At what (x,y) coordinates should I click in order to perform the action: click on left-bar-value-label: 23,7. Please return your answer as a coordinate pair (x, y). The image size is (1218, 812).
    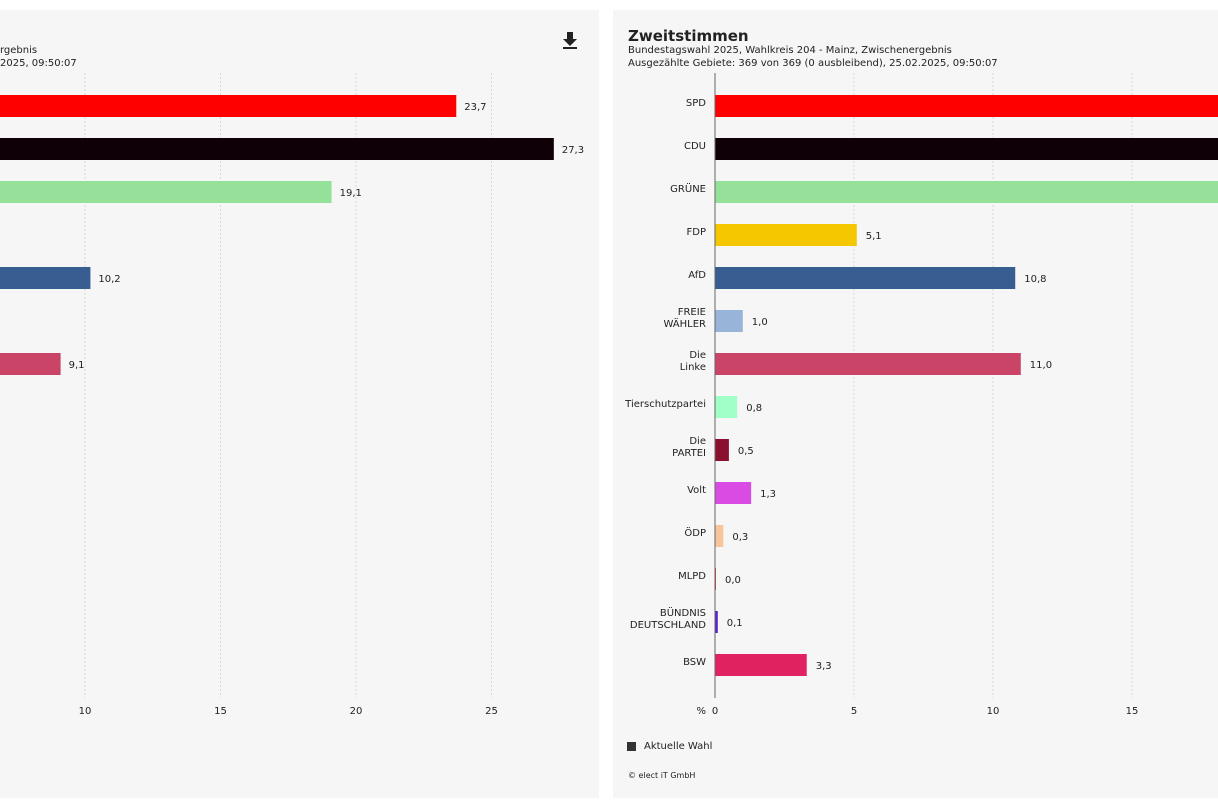
    Looking at the image, I should click on (475, 107).